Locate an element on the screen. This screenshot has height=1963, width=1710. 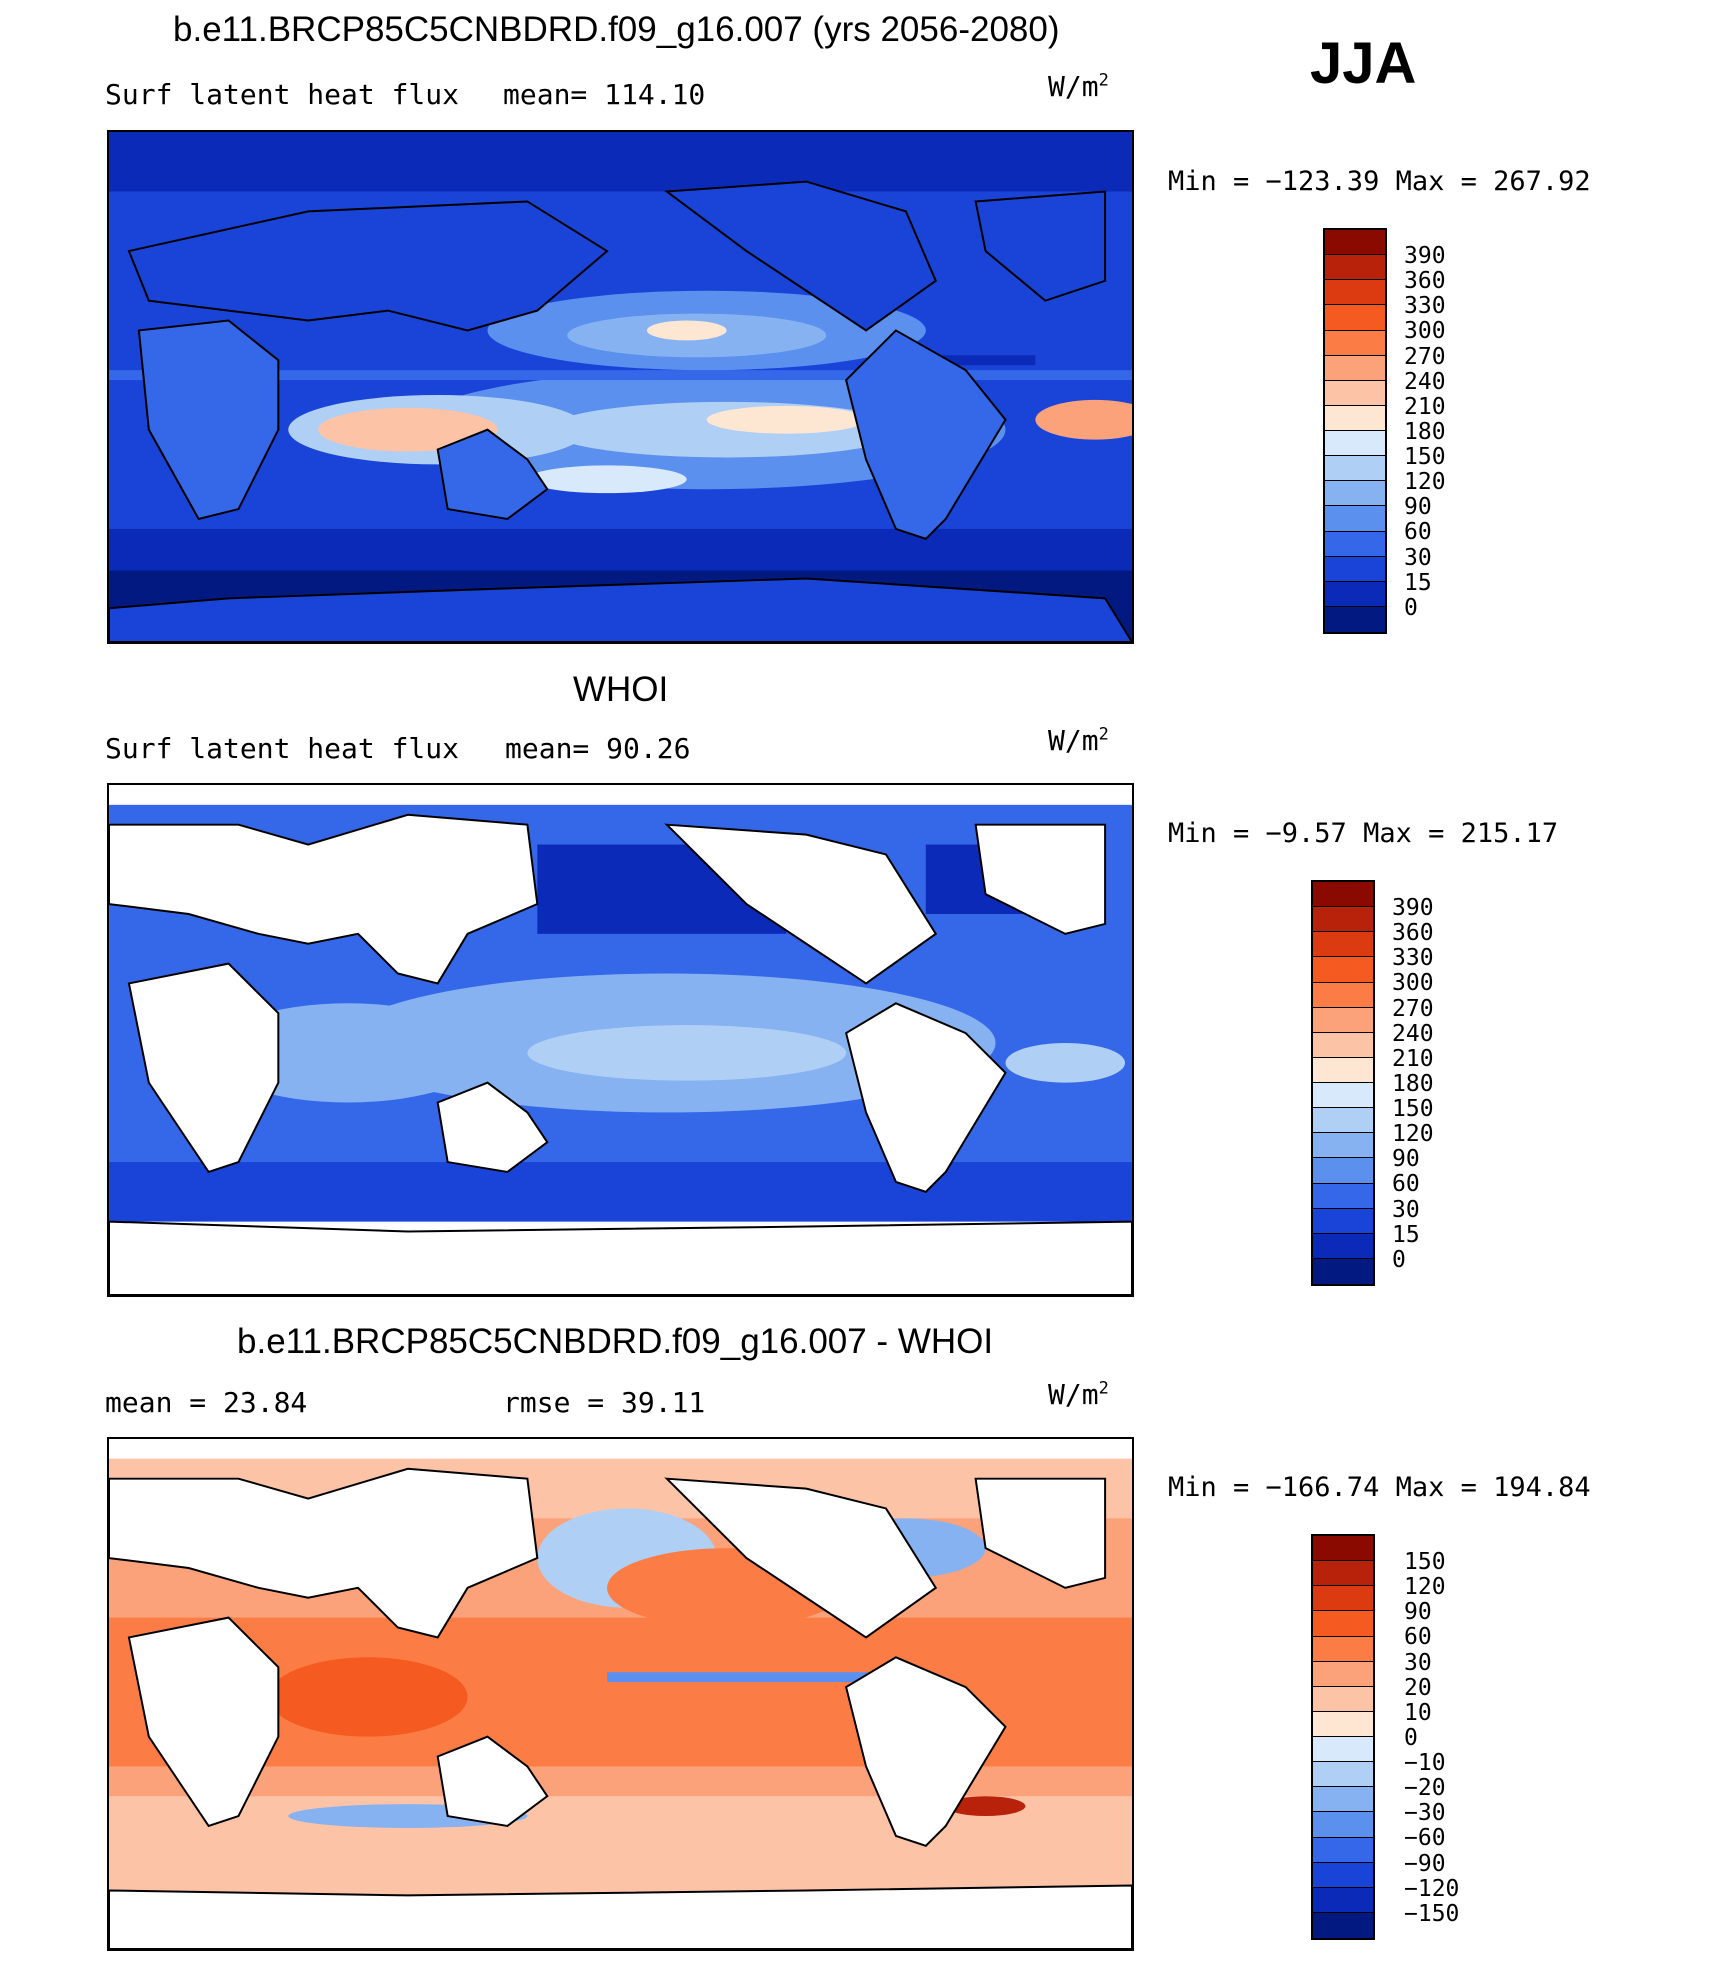
colorbar-tick-label: 300 is located at coordinates (1425, 331).